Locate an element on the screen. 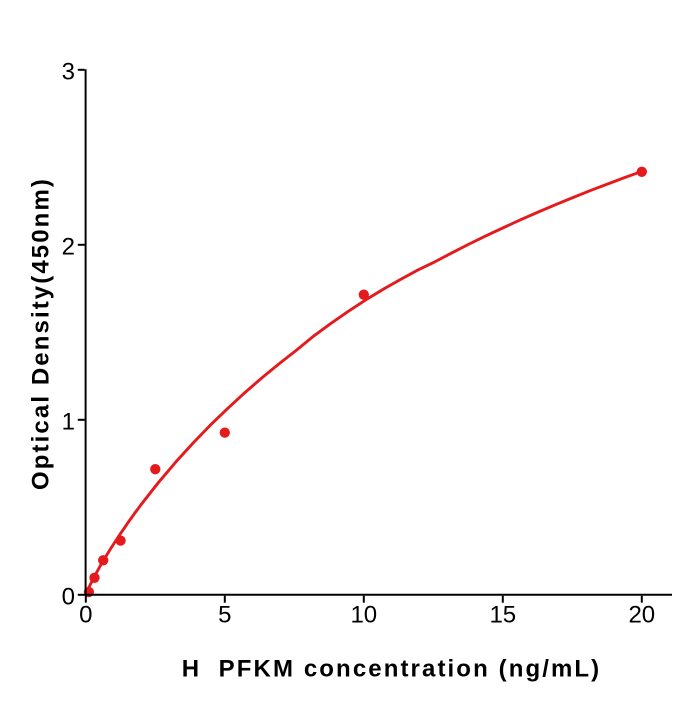 The image size is (700, 705). svg-text: Optical Density(450nm) is located at coordinates (40, 333).